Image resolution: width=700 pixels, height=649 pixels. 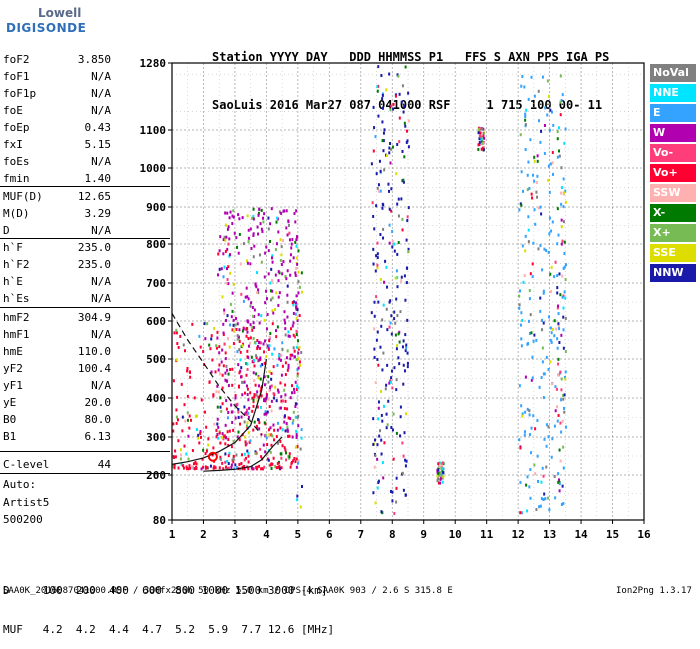 What do you see at coordinates (172, 534) in the screenshot?
I see `x-tick-label: 1` at bounding box center [172, 534].